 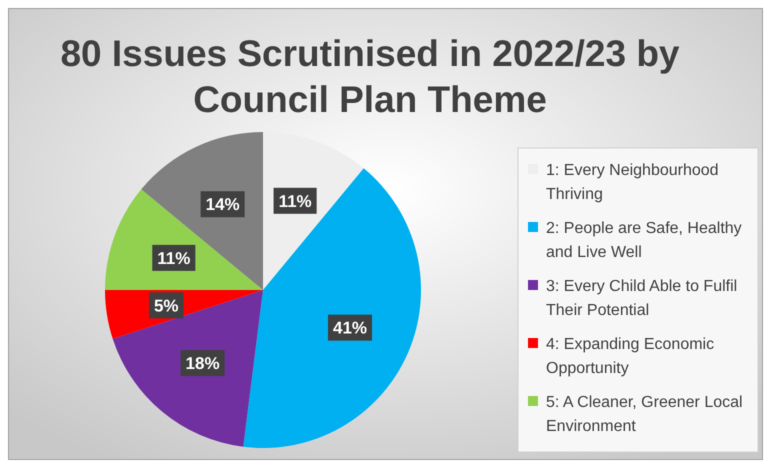 What do you see at coordinates (166, 306) in the screenshot?
I see `data-label: 5%` at bounding box center [166, 306].